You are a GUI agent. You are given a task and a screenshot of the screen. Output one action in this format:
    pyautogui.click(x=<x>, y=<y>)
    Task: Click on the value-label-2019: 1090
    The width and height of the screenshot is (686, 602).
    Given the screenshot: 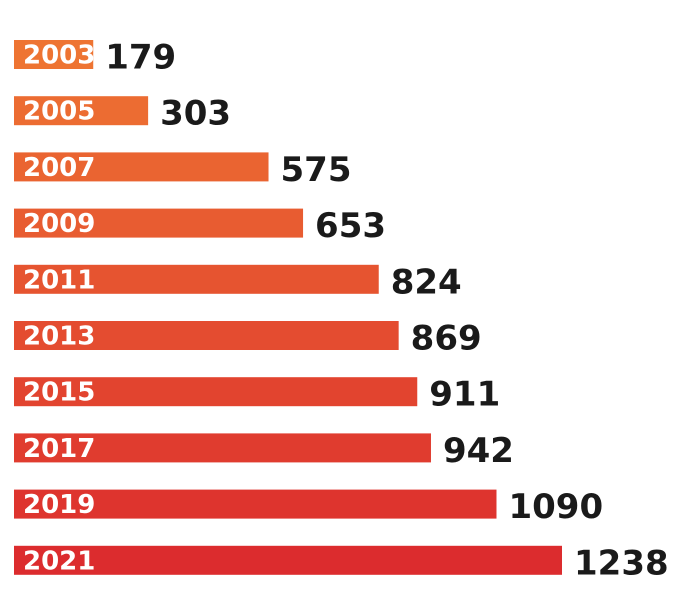 What is the action you would take?
    pyautogui.click(x=555, y=507)
    